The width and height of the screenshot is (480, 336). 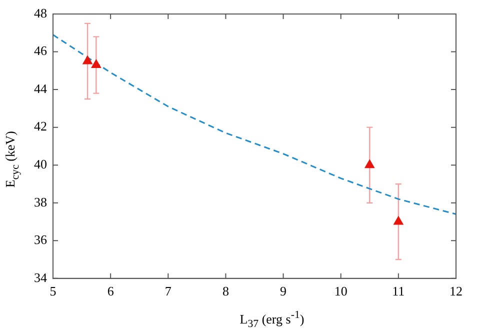 What do you see at coordinates (41, 50) in the screenshot?
I see `y-tick-label: 46` at bounding box center [41, 50].